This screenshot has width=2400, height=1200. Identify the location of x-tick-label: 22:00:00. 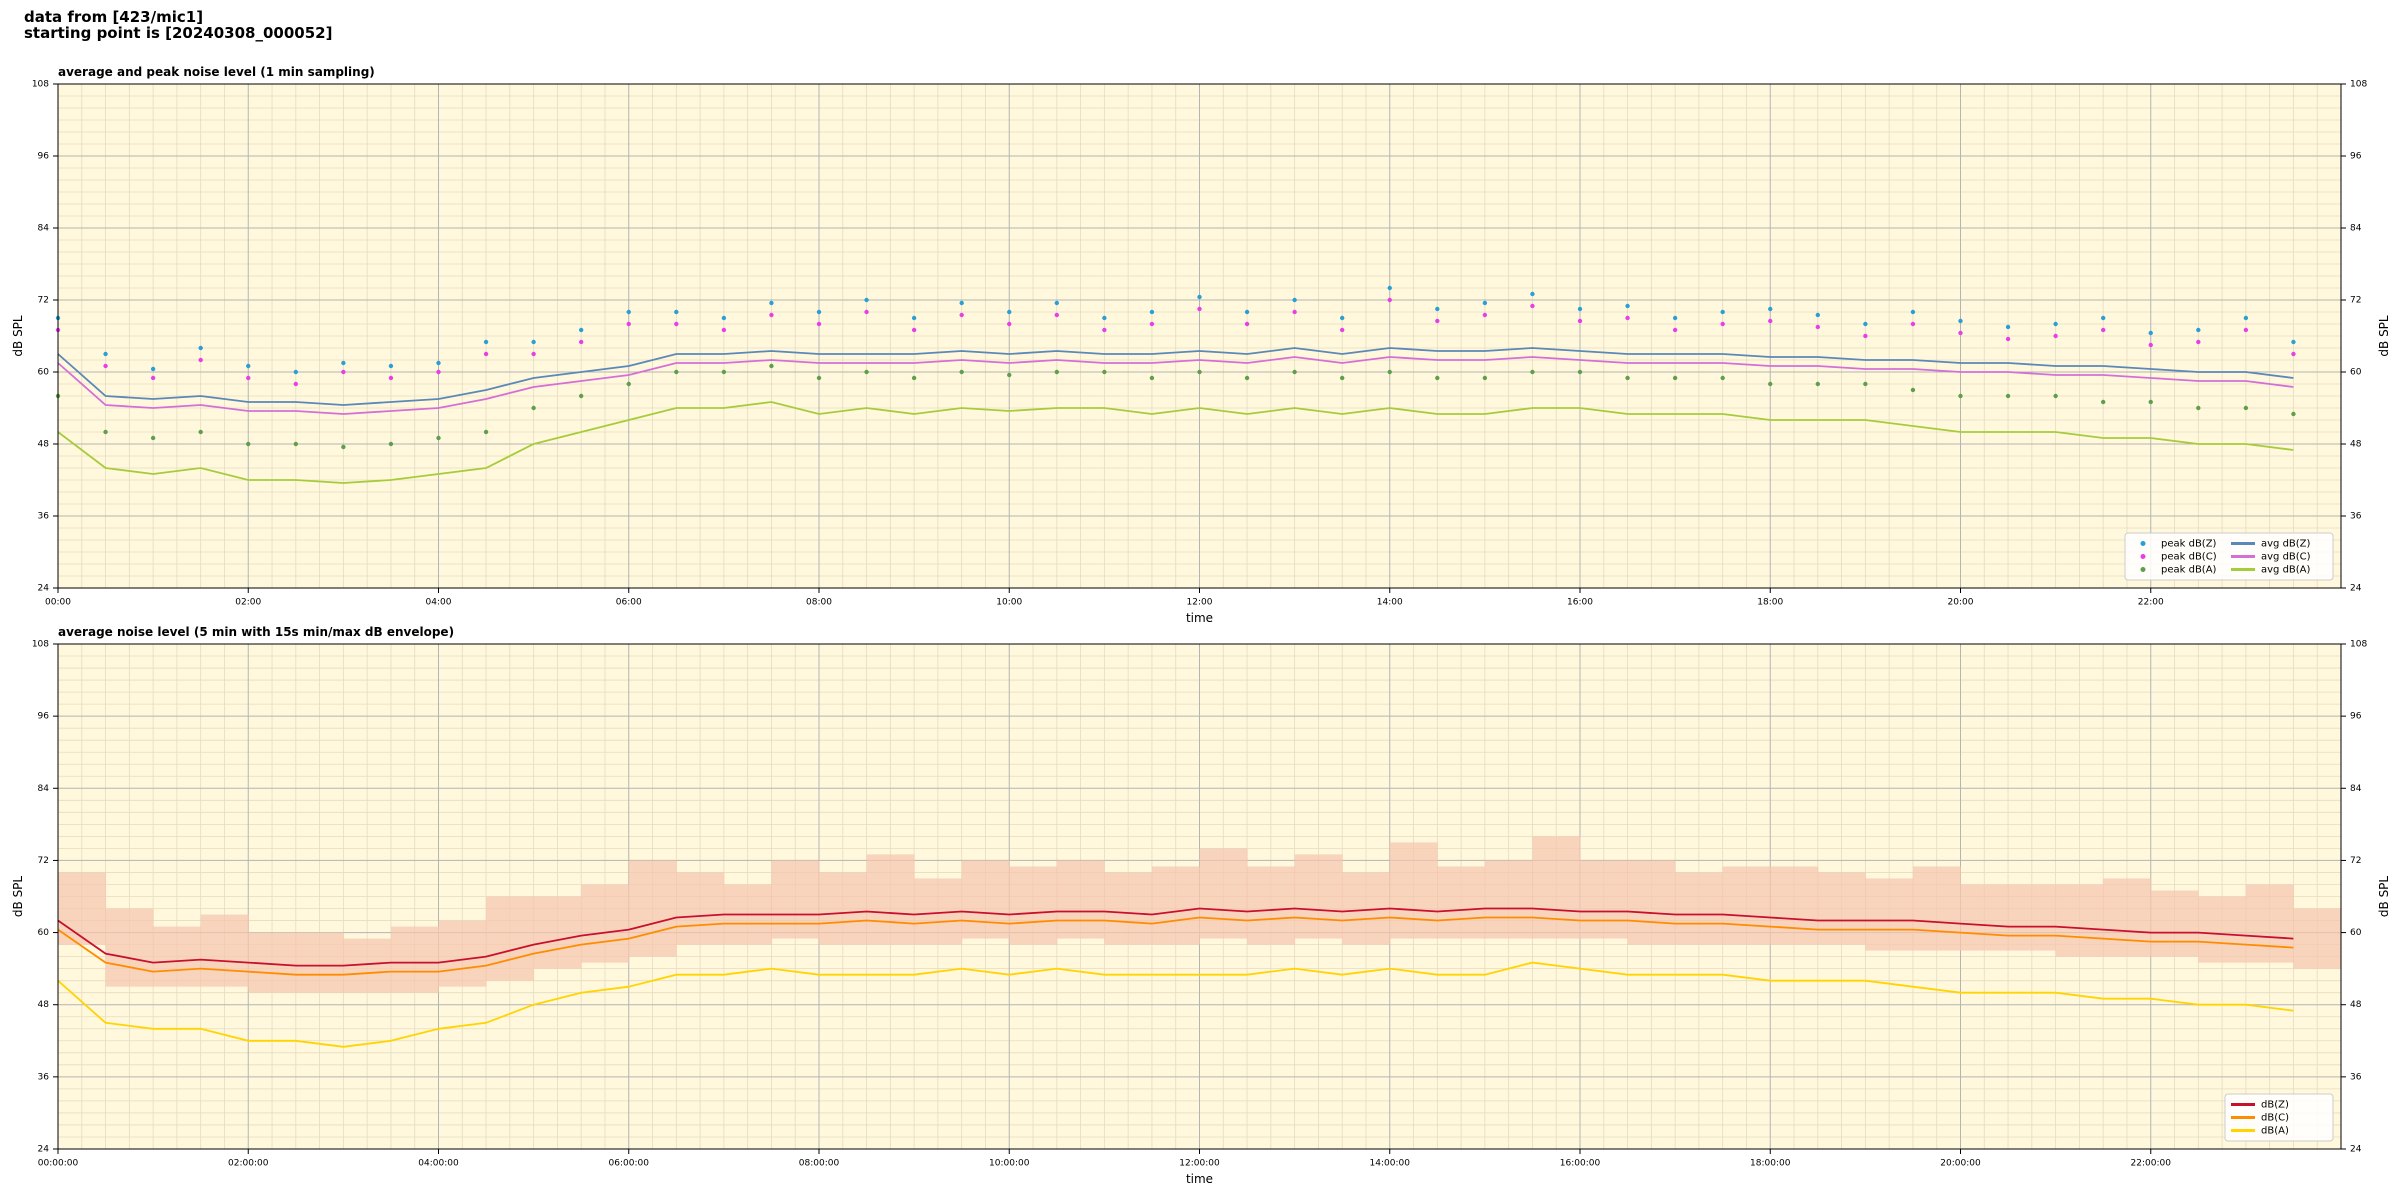
(2151, 1164).